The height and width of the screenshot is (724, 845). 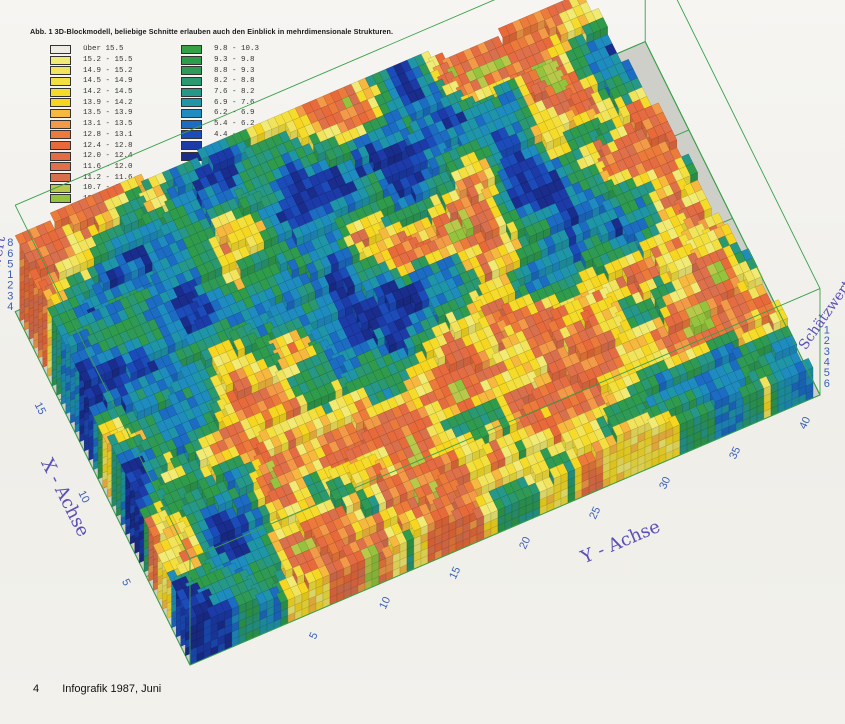 I want to click on legend-label: 12.8 - 13.1, so click(x=108, y=135).